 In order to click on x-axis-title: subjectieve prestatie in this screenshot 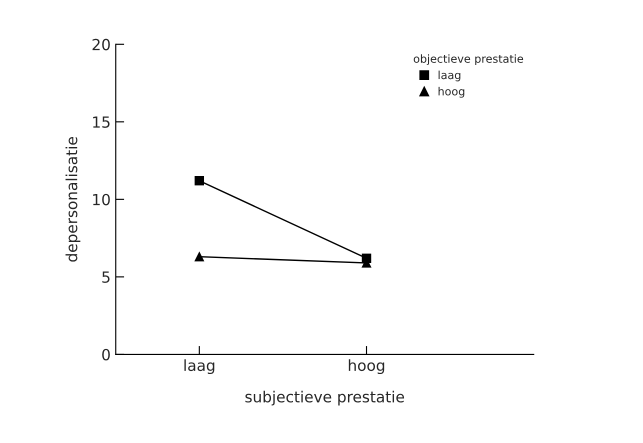, I will do `click(324, 398)`.